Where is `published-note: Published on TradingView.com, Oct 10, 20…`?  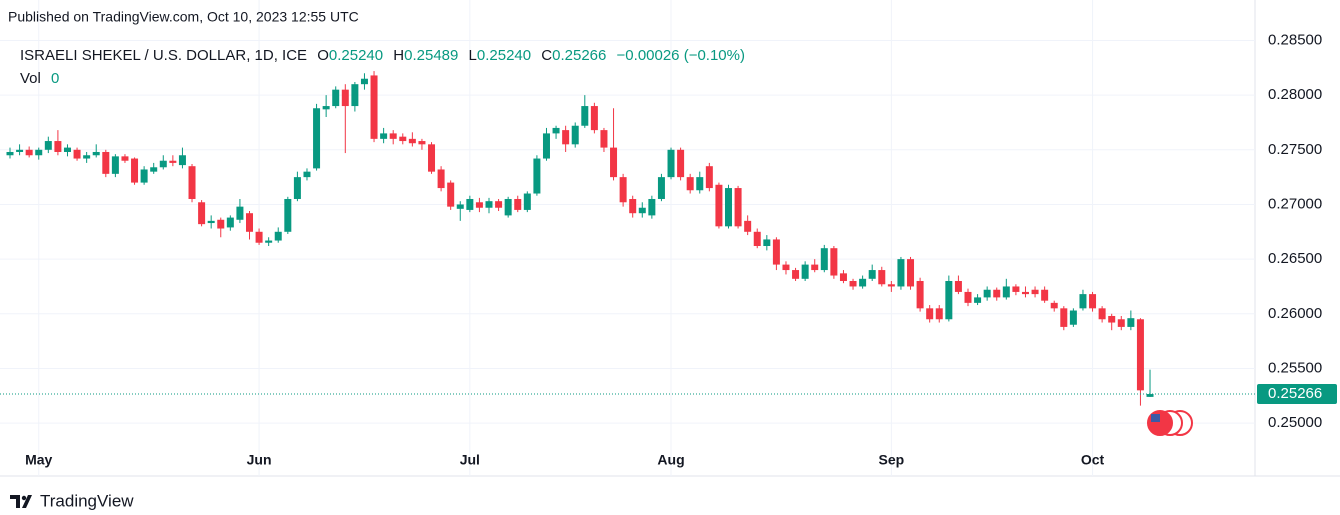 published-note: Published on TradingView.com, Oct 10, 20… is located at coordinates (183, 17).